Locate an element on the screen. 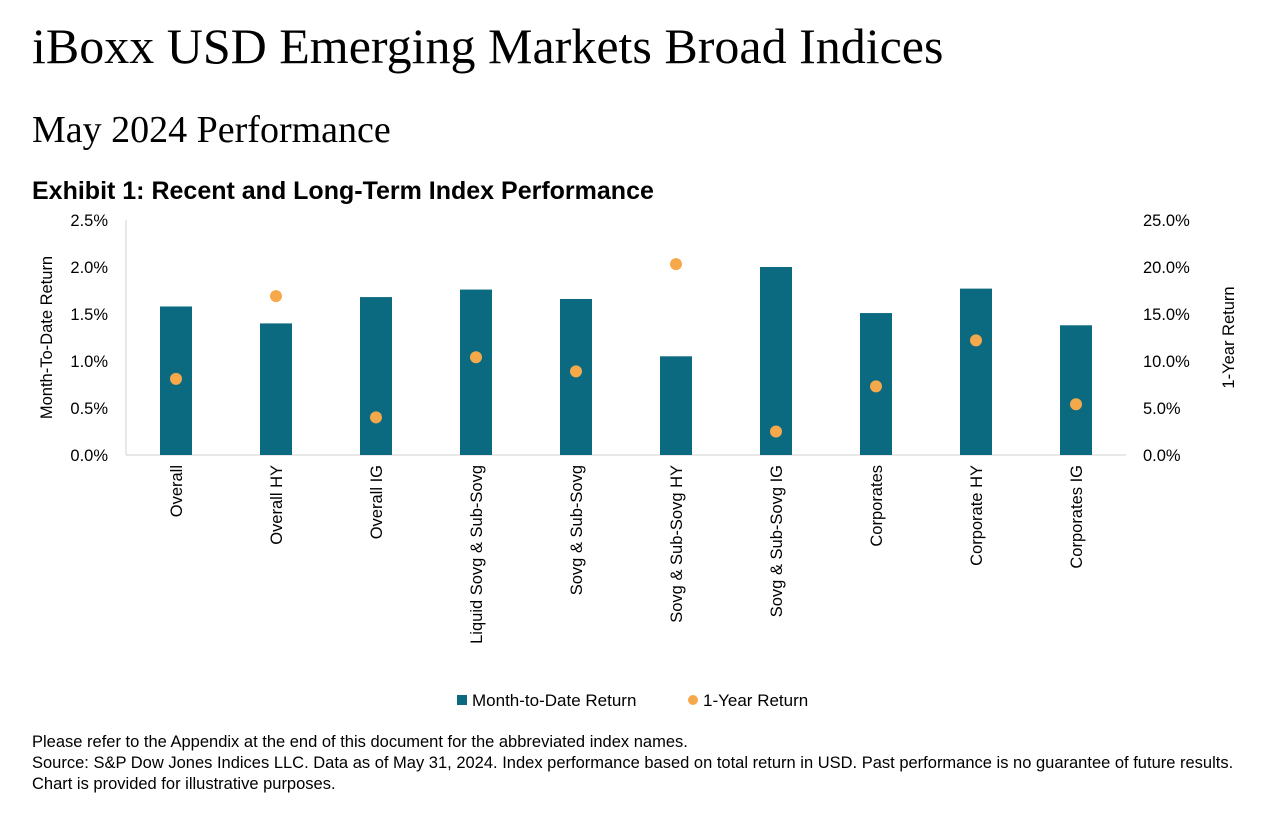 This screenshot has width=1280, height=817. right-tick-label: 5.0% is located at coordinates (1162, 409).